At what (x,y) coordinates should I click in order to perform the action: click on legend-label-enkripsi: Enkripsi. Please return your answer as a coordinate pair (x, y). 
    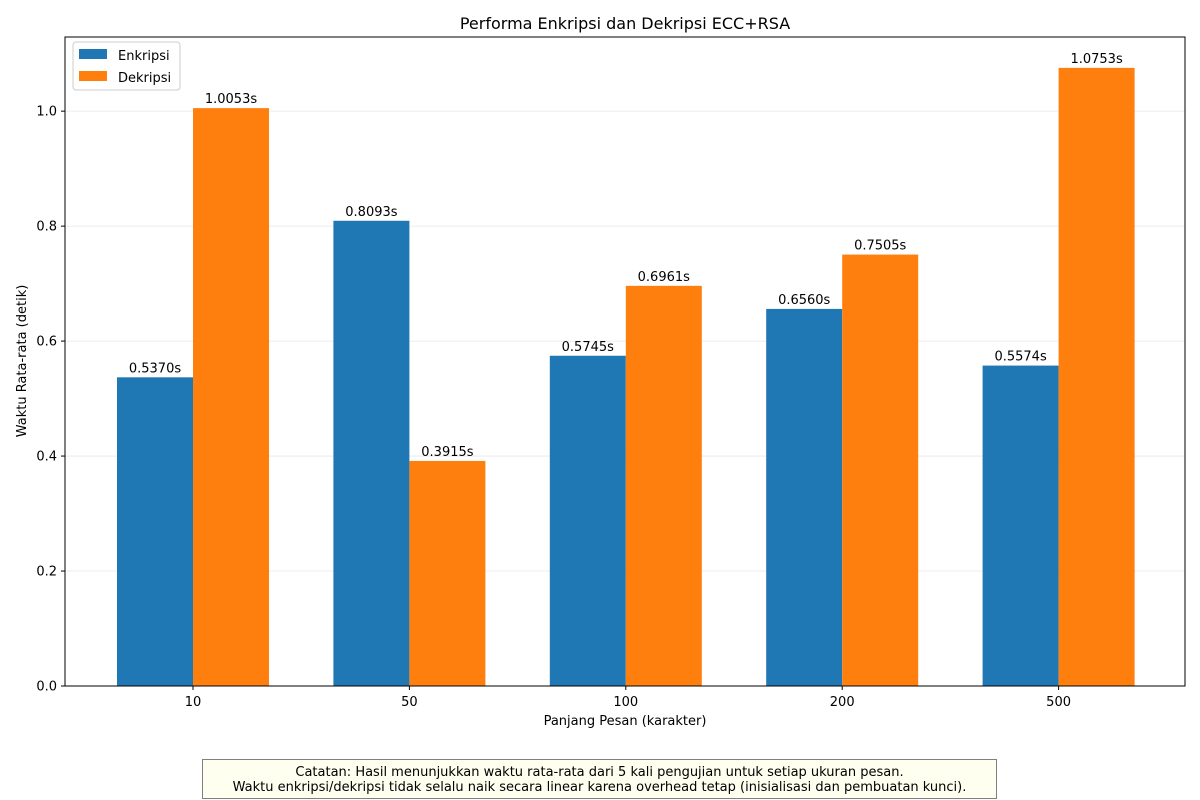
    Looking at the image, I should click on (144, 56).